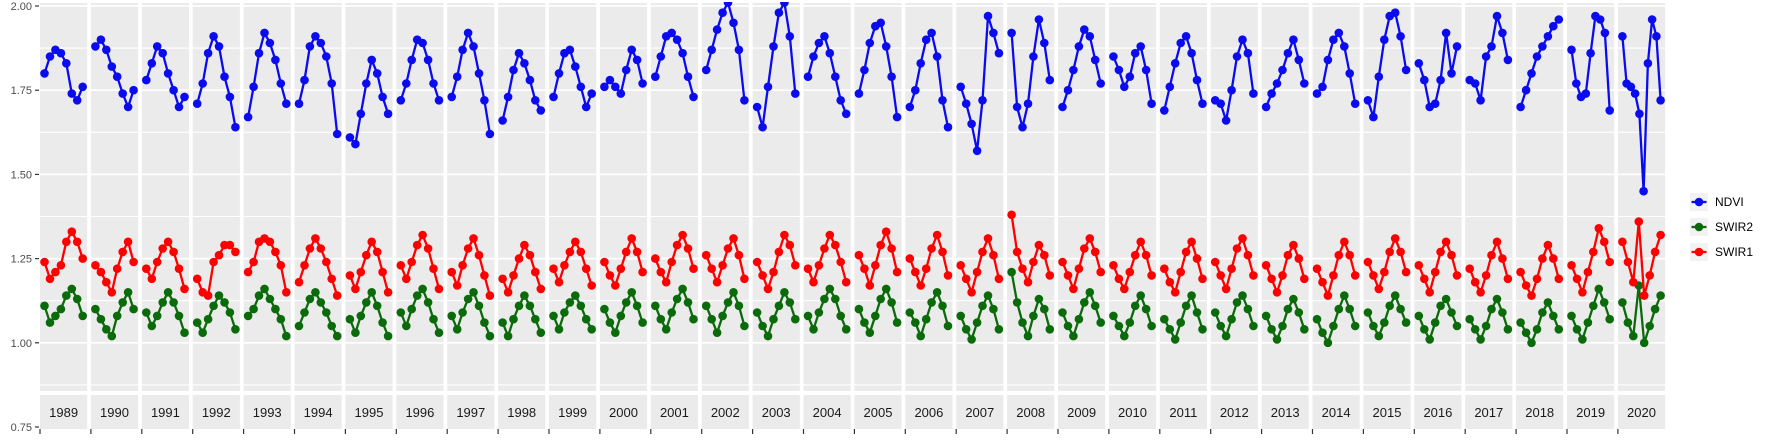 This screenshot has height=442, width=1773. I want to click on year-strip-label: 2010, so click(1132, 412).